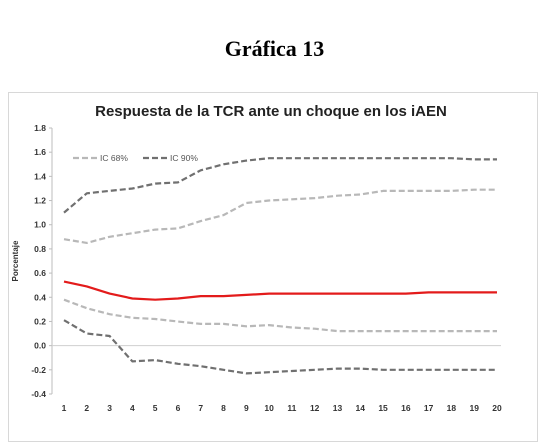 The height and width of the screenshot is (447, 549). What do you see at coordinates (40, 176) in the screenshot?
I see `y-tick-label: 1.4` at bounding box center [40, 176].